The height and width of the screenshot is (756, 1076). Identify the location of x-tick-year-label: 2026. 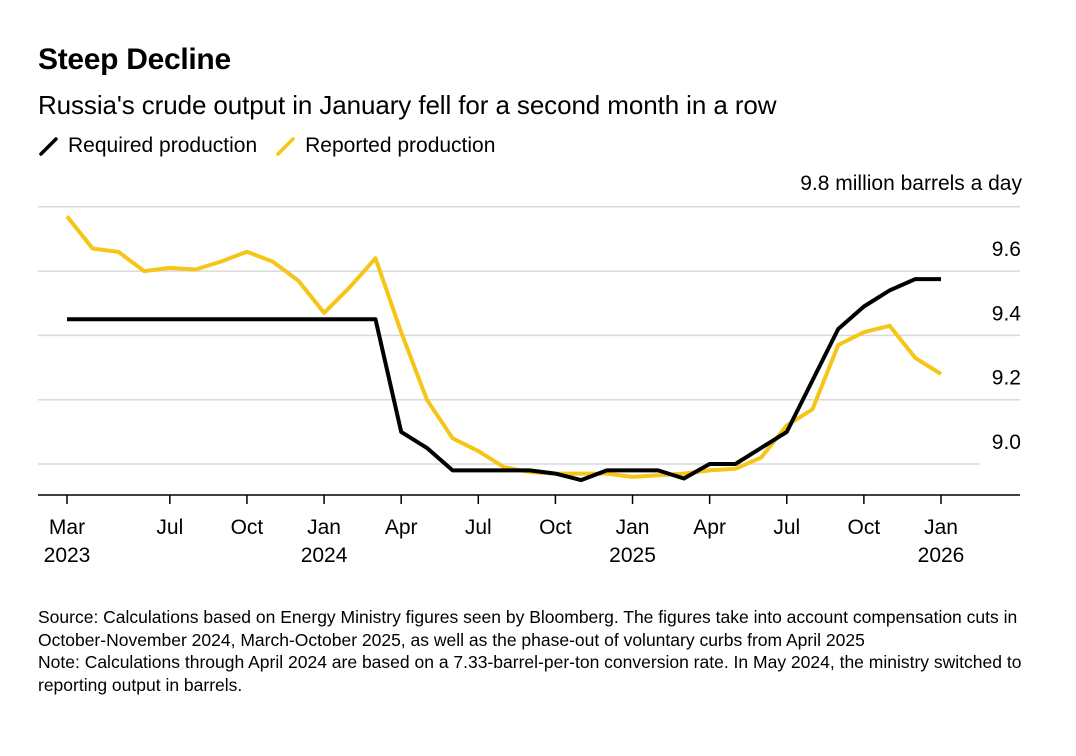
(941, 555).